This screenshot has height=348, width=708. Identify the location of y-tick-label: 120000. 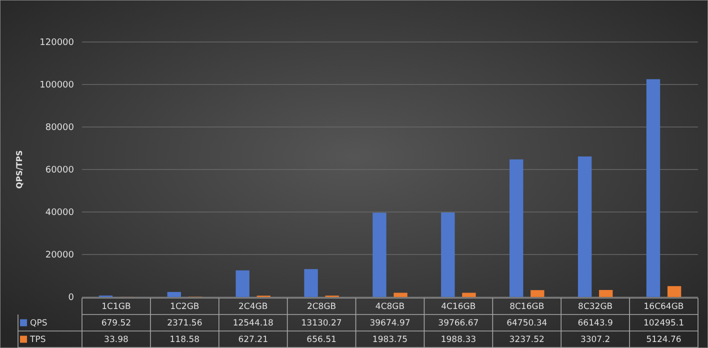
(57, 43).